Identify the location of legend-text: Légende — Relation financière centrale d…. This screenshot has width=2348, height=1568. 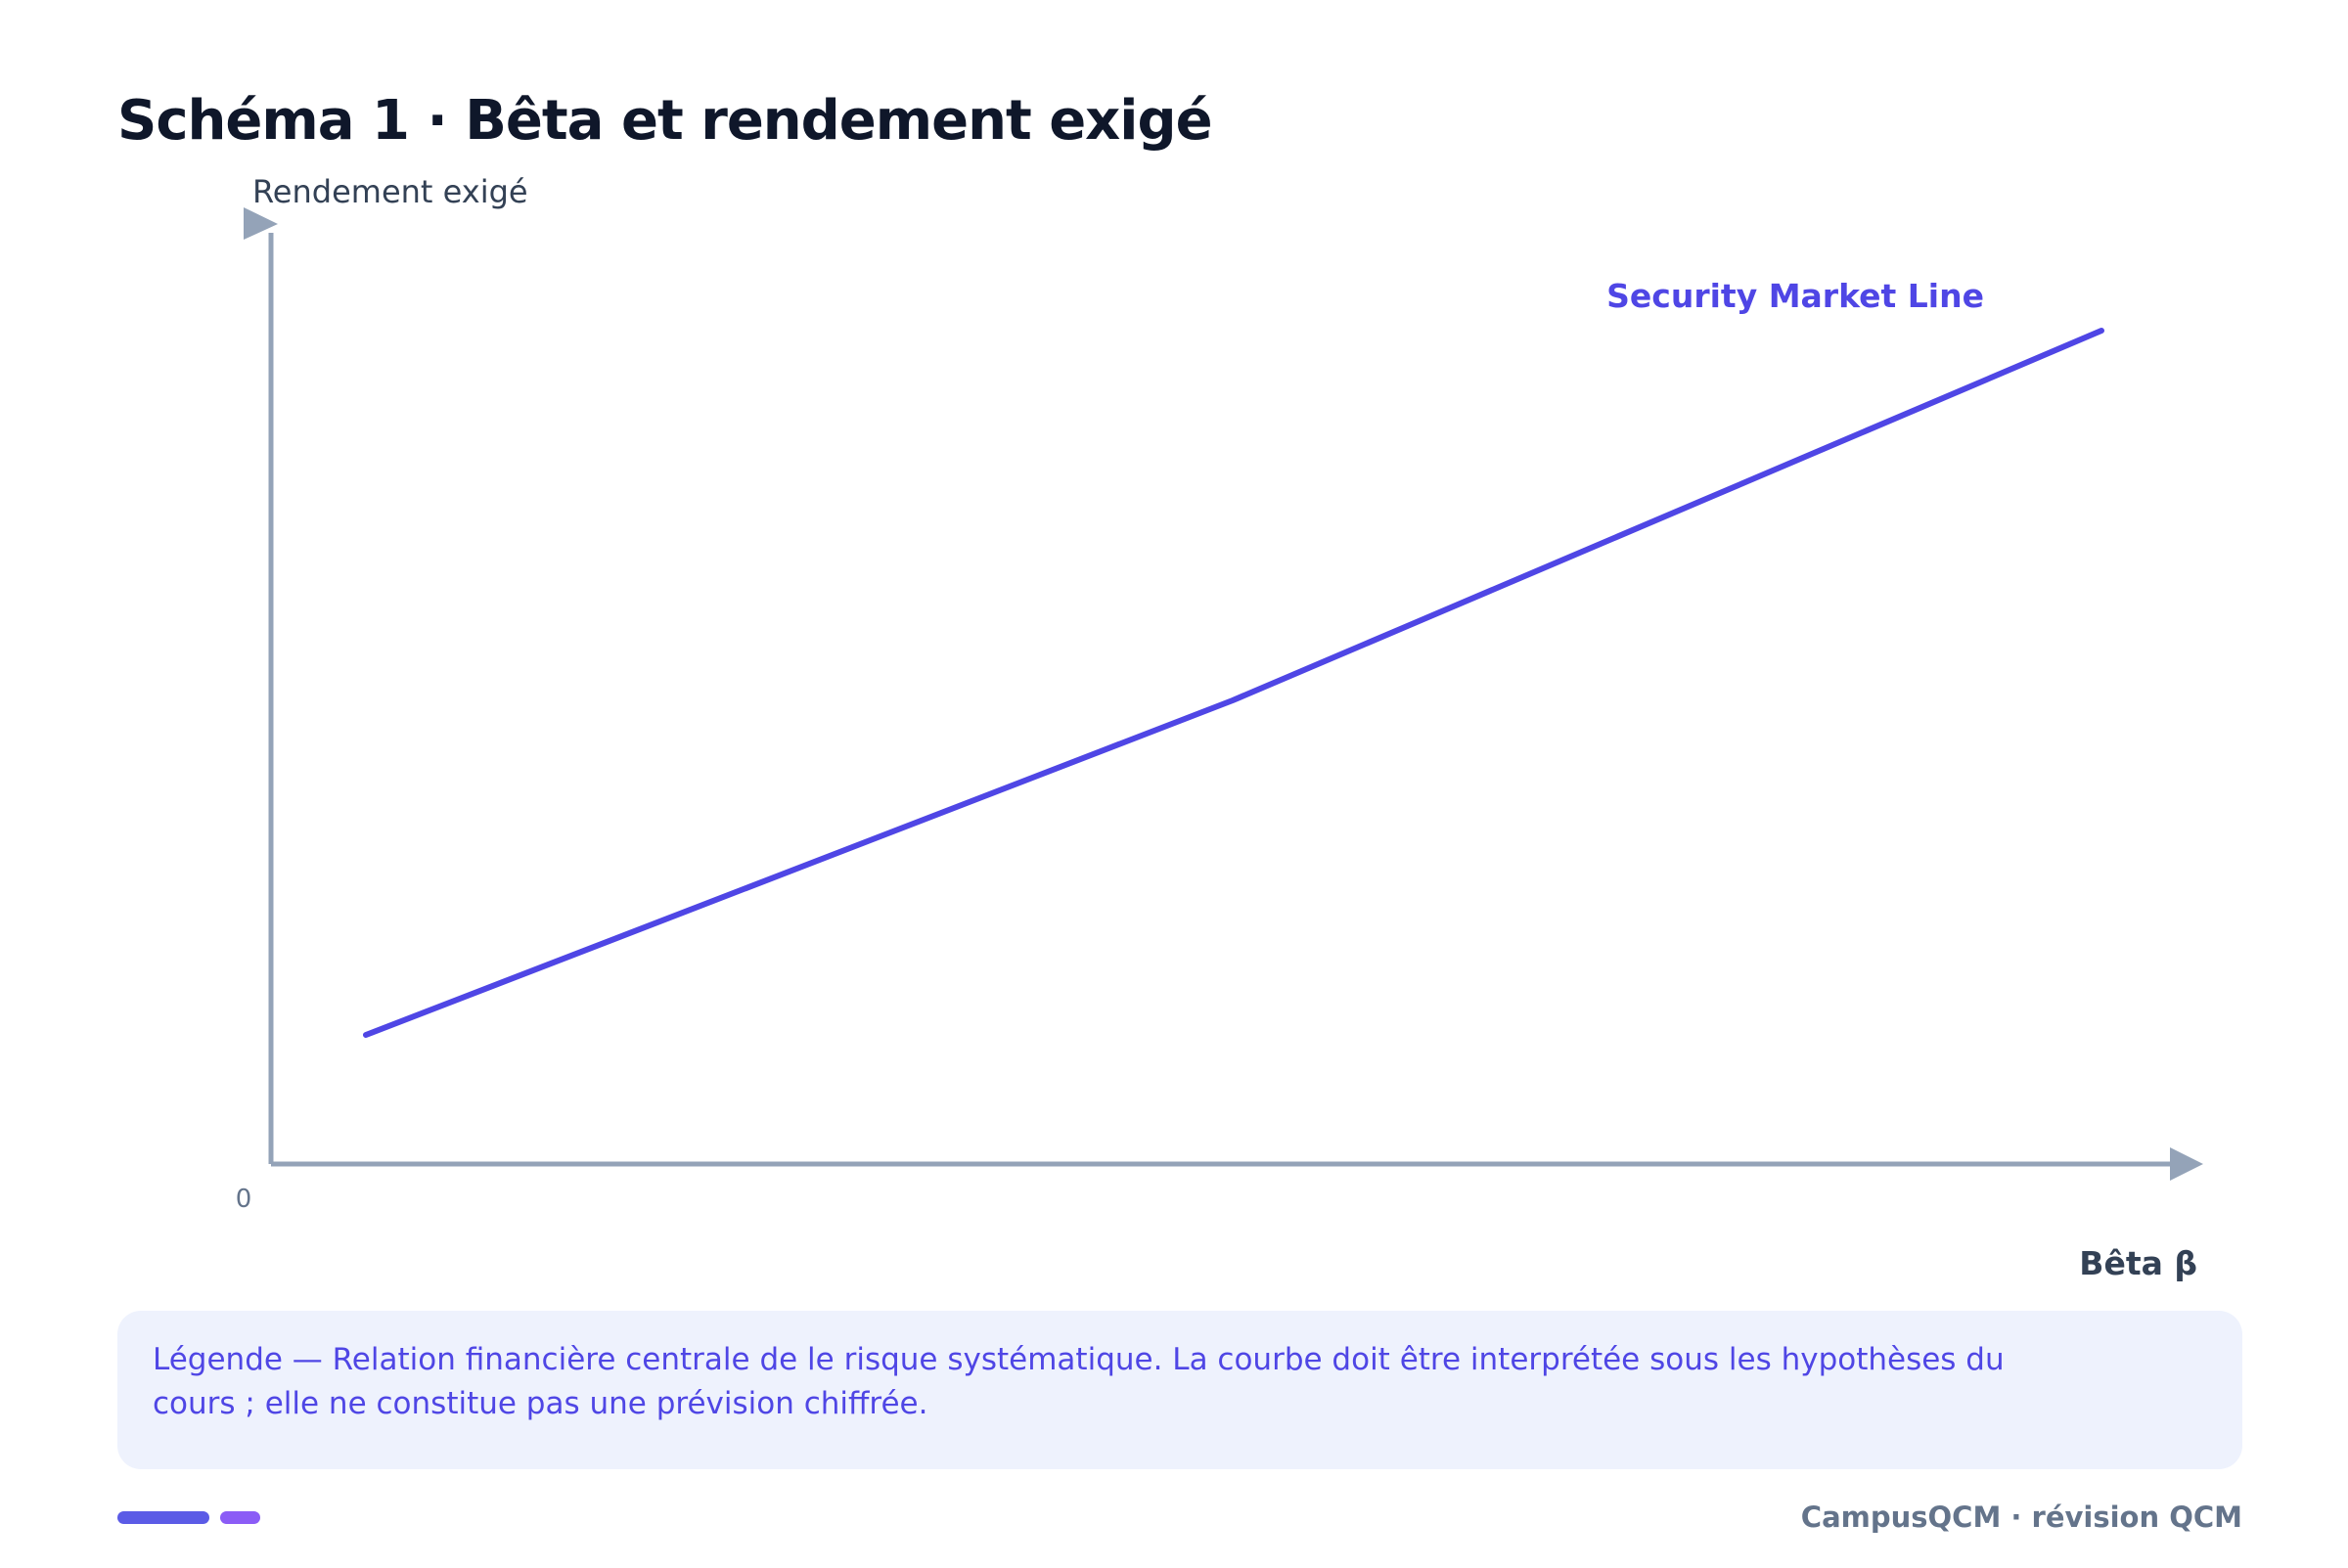
(1079, 1381).